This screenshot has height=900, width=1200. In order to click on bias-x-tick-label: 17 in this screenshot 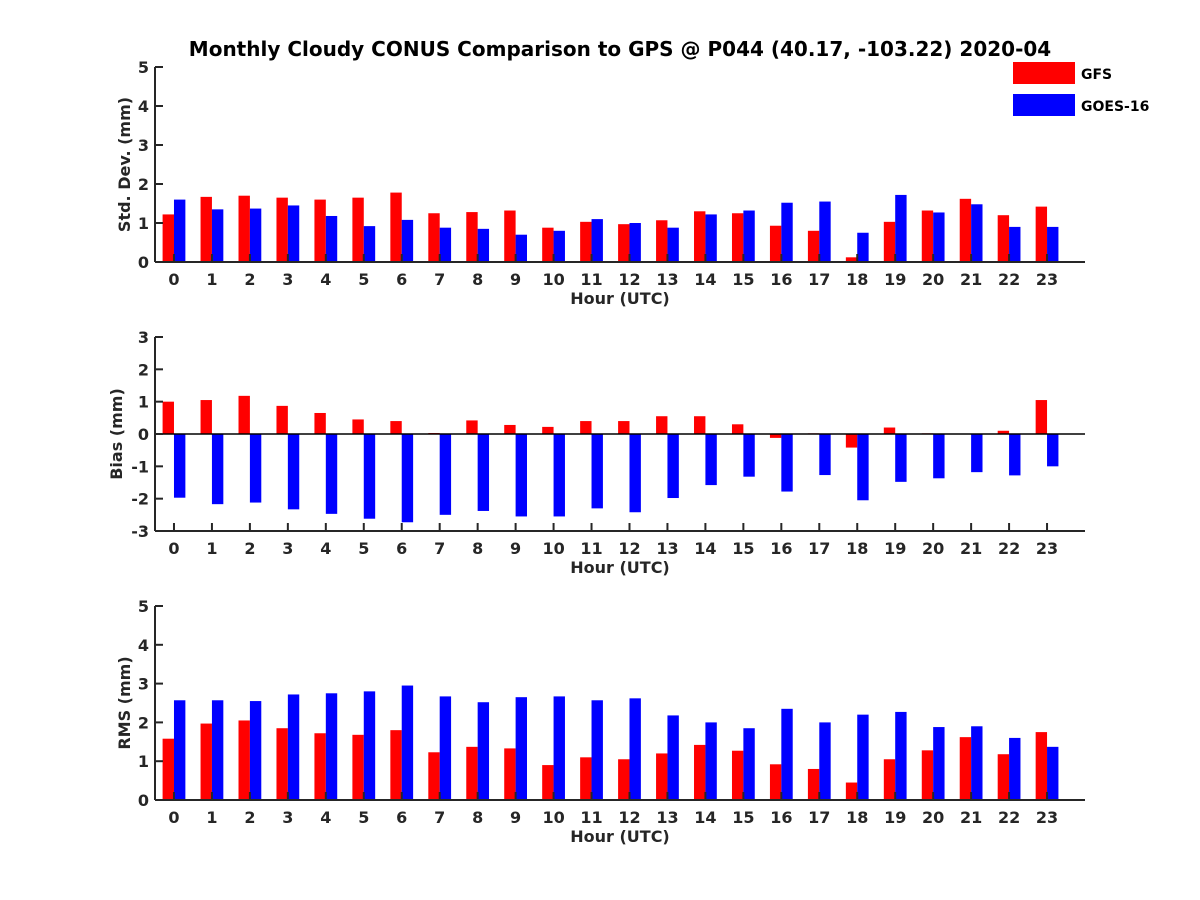, I will do `click(819, 548)`.